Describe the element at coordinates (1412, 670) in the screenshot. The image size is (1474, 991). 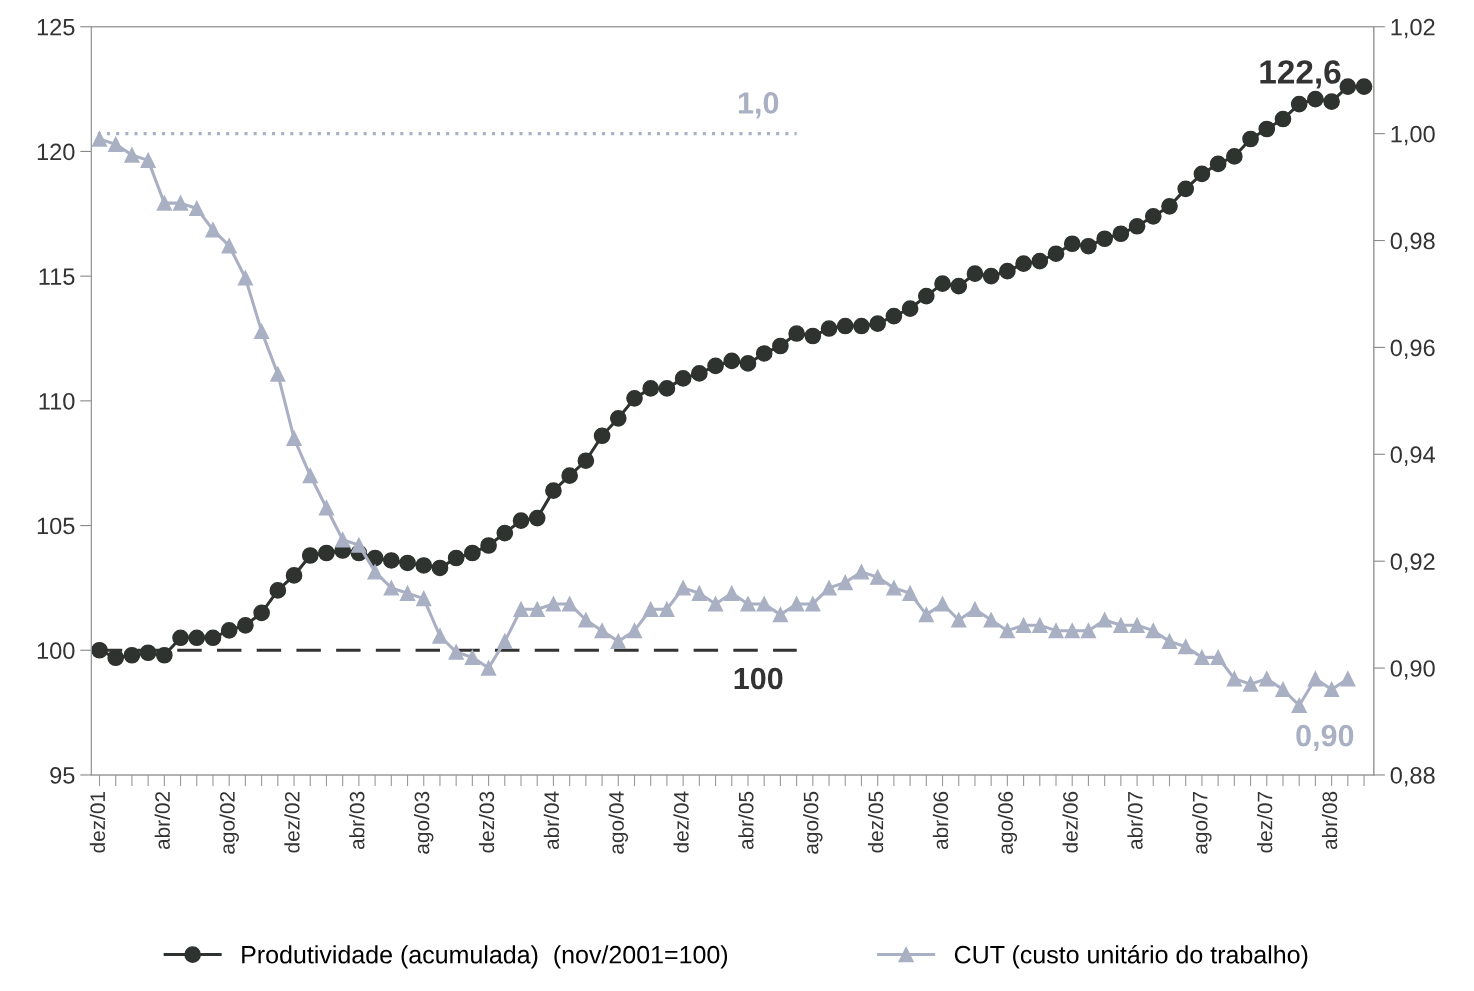
I see `y2-tick-label: 0,90` at that location.